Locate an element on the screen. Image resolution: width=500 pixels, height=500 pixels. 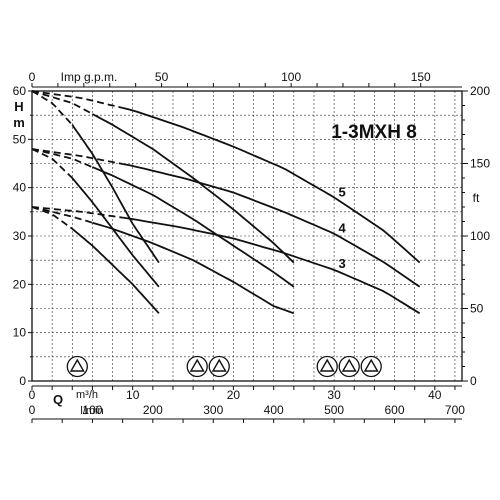
chart-title: 1-3MXH 8 is located at coordinates (374, 132).